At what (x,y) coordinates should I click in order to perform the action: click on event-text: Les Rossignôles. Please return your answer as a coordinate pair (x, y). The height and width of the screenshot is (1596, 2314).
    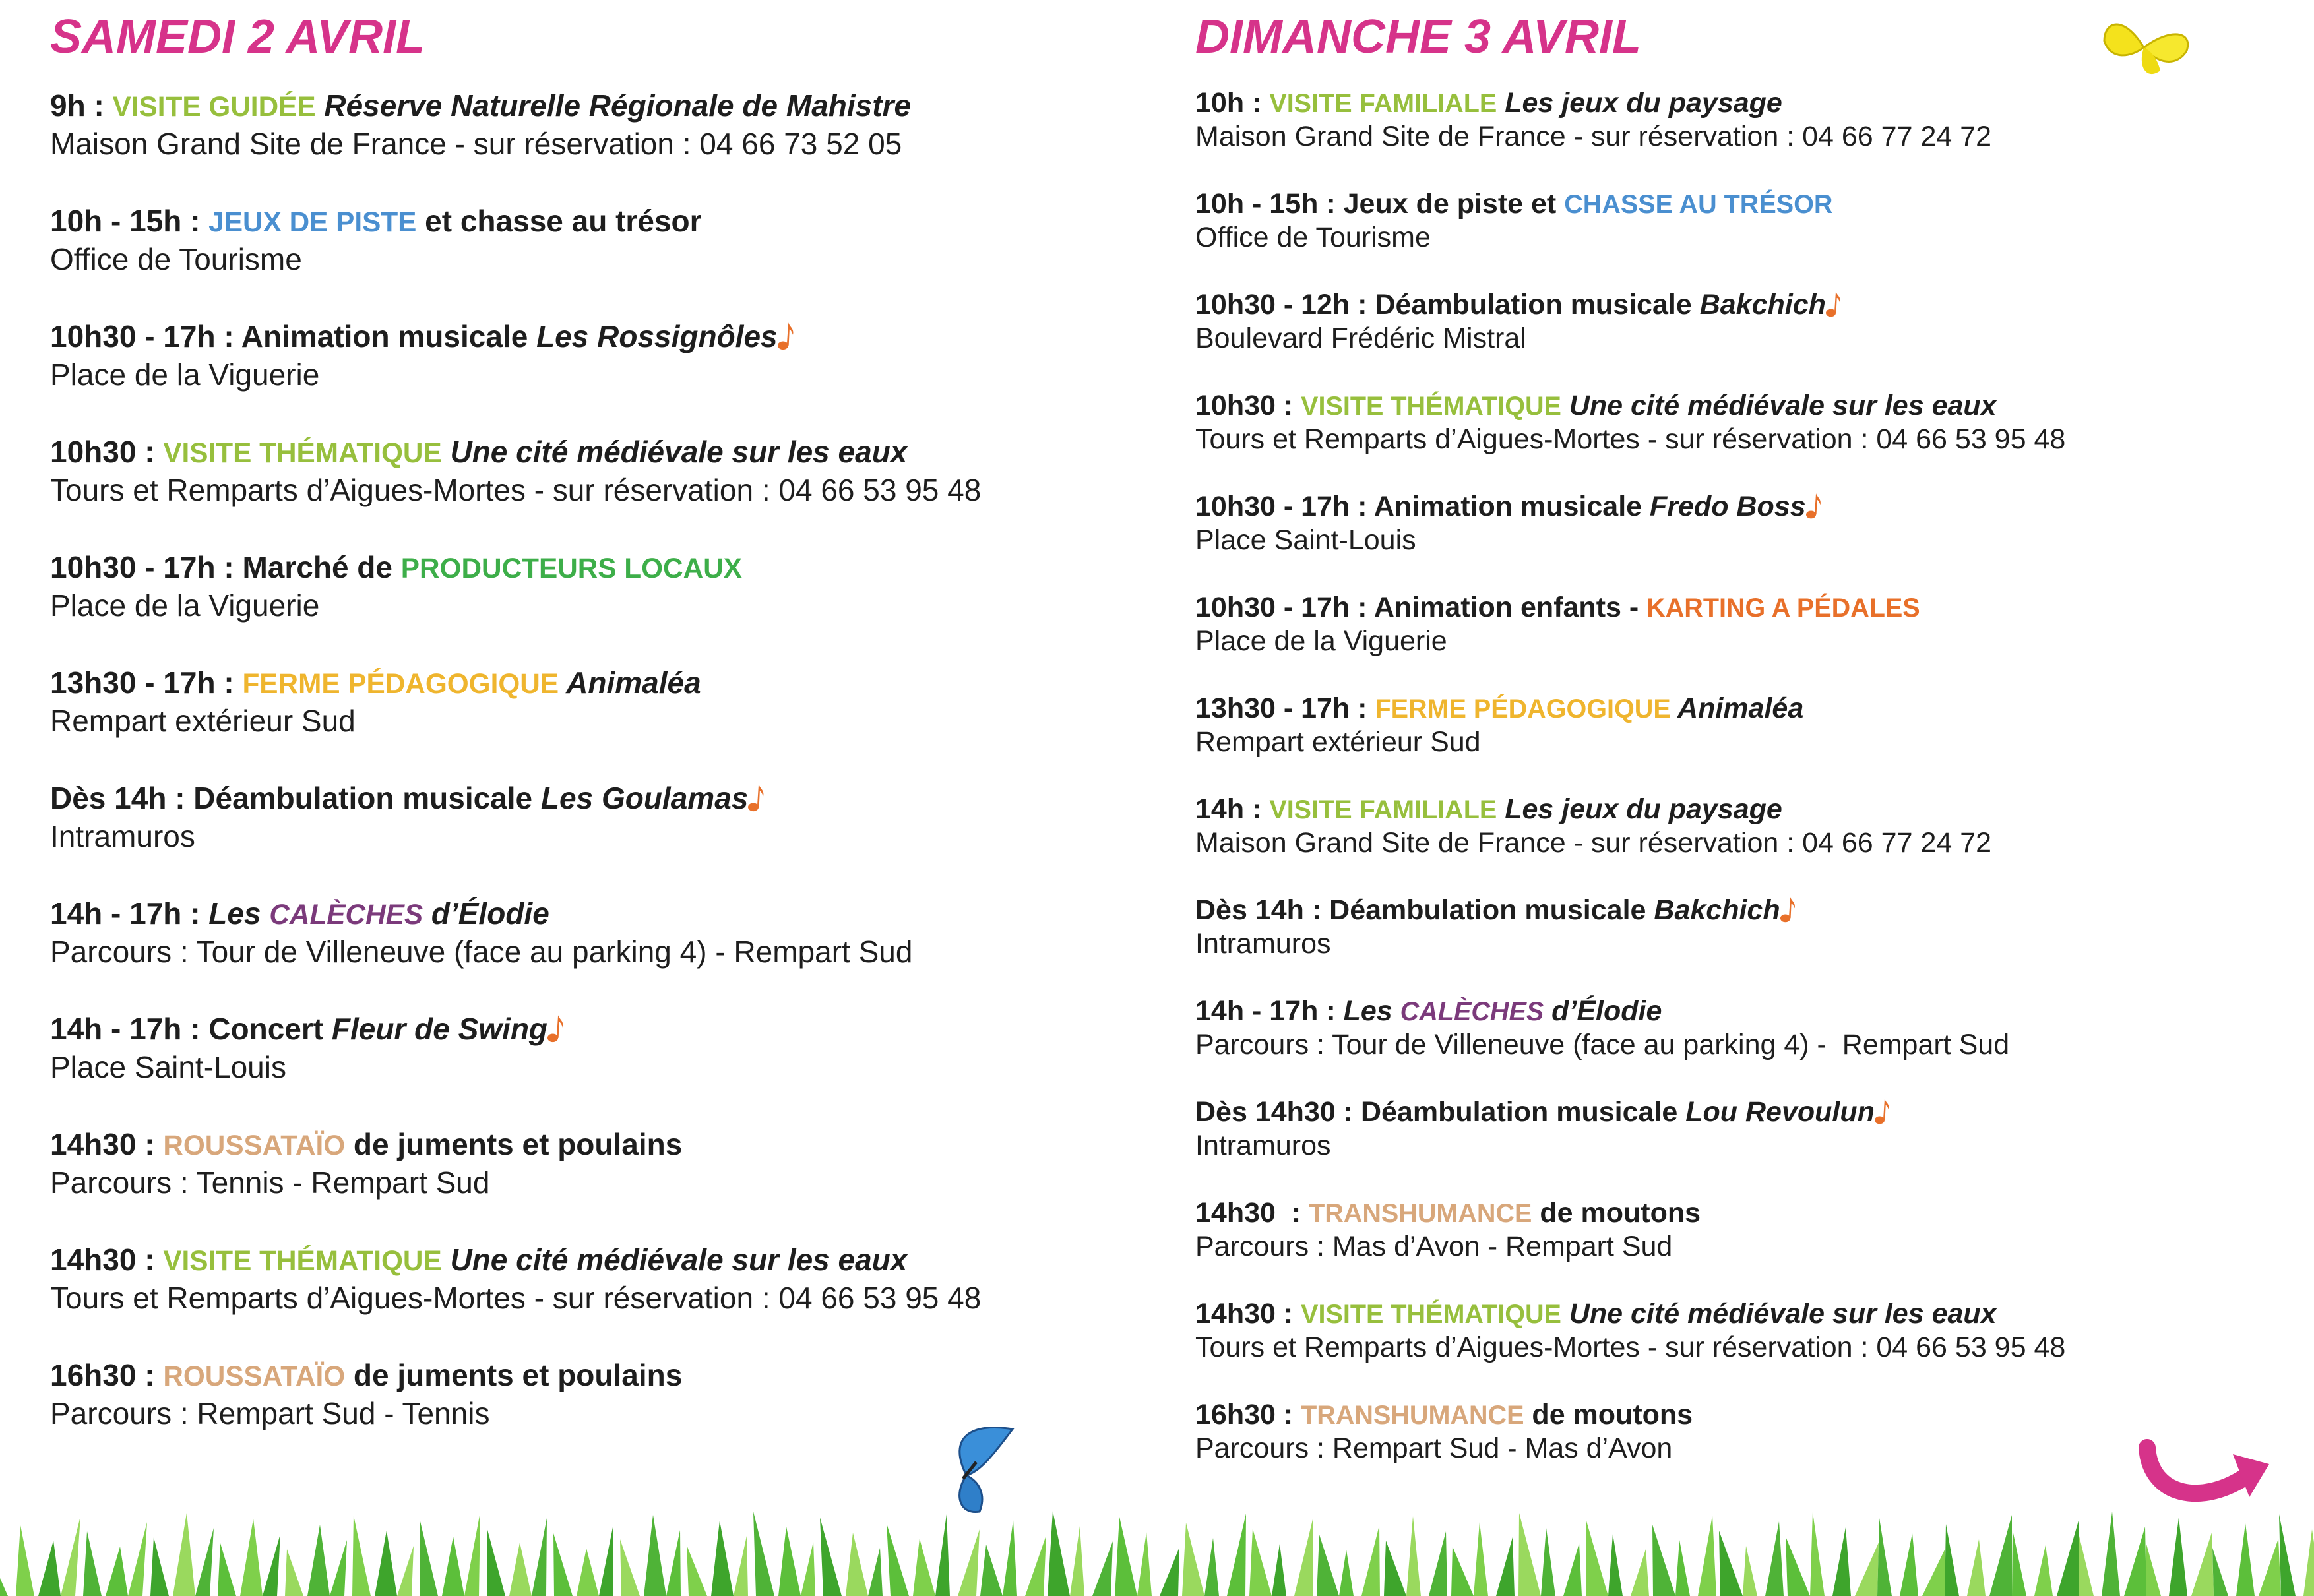
    Looking at the image, I should click on (657, 336).